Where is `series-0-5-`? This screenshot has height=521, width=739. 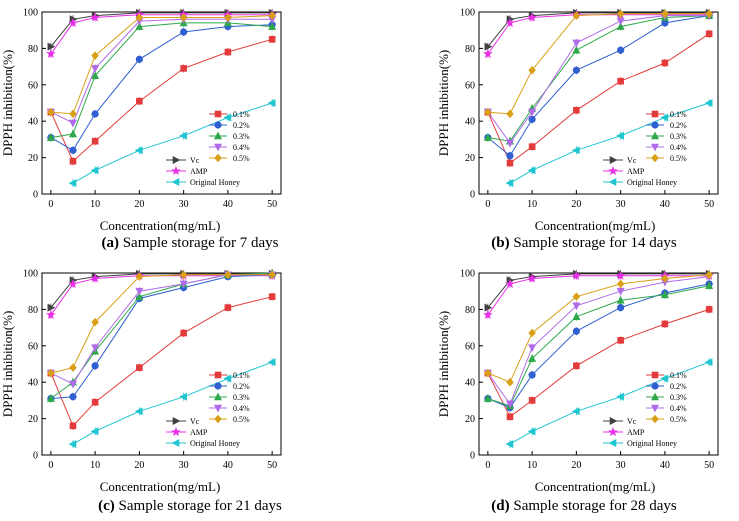
series-0-5- is located at coordinates (598, 64).